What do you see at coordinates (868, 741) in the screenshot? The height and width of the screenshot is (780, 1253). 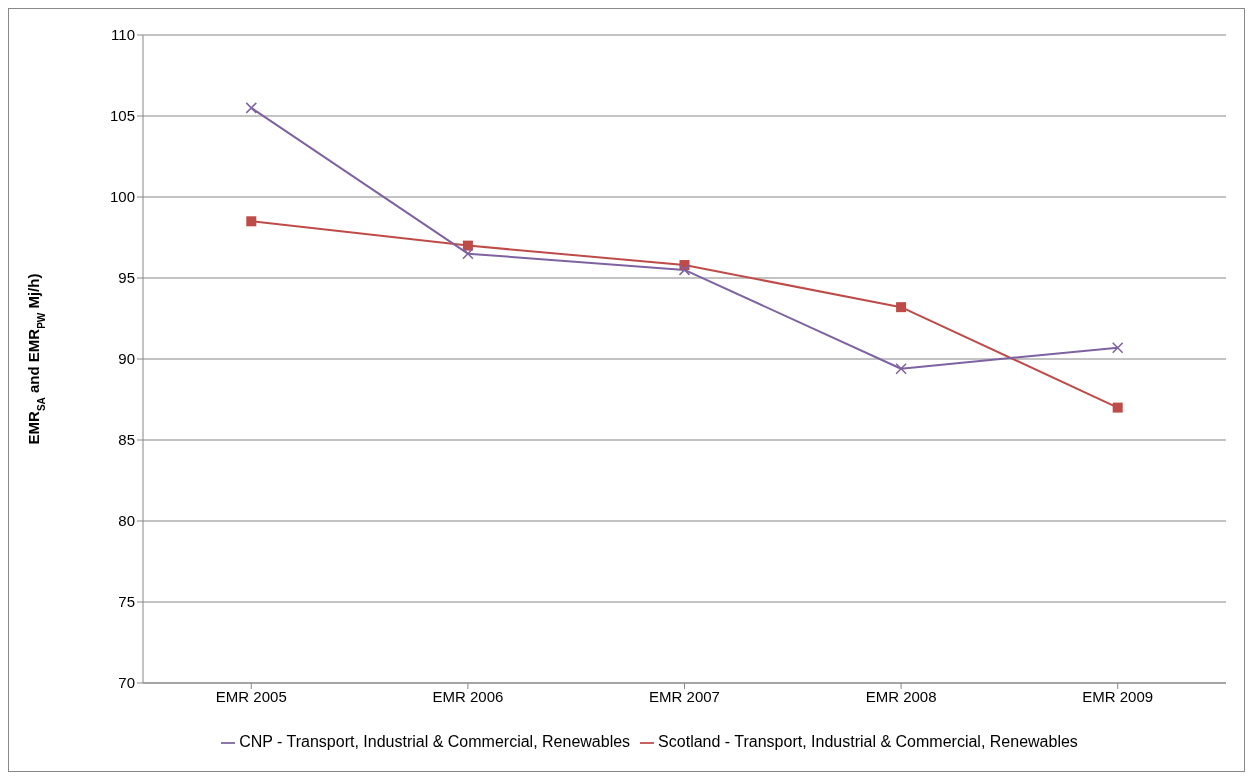 I see `legend-label: Scotland - Transport, Industrial & Commercial, Renewables` at bounding box center [868, 741].